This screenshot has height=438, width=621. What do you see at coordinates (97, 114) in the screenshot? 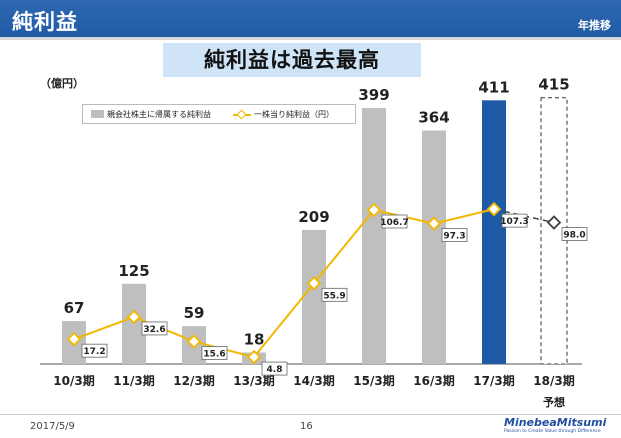
I see `legend-bar-swatch` at bounding box center [97, 114].